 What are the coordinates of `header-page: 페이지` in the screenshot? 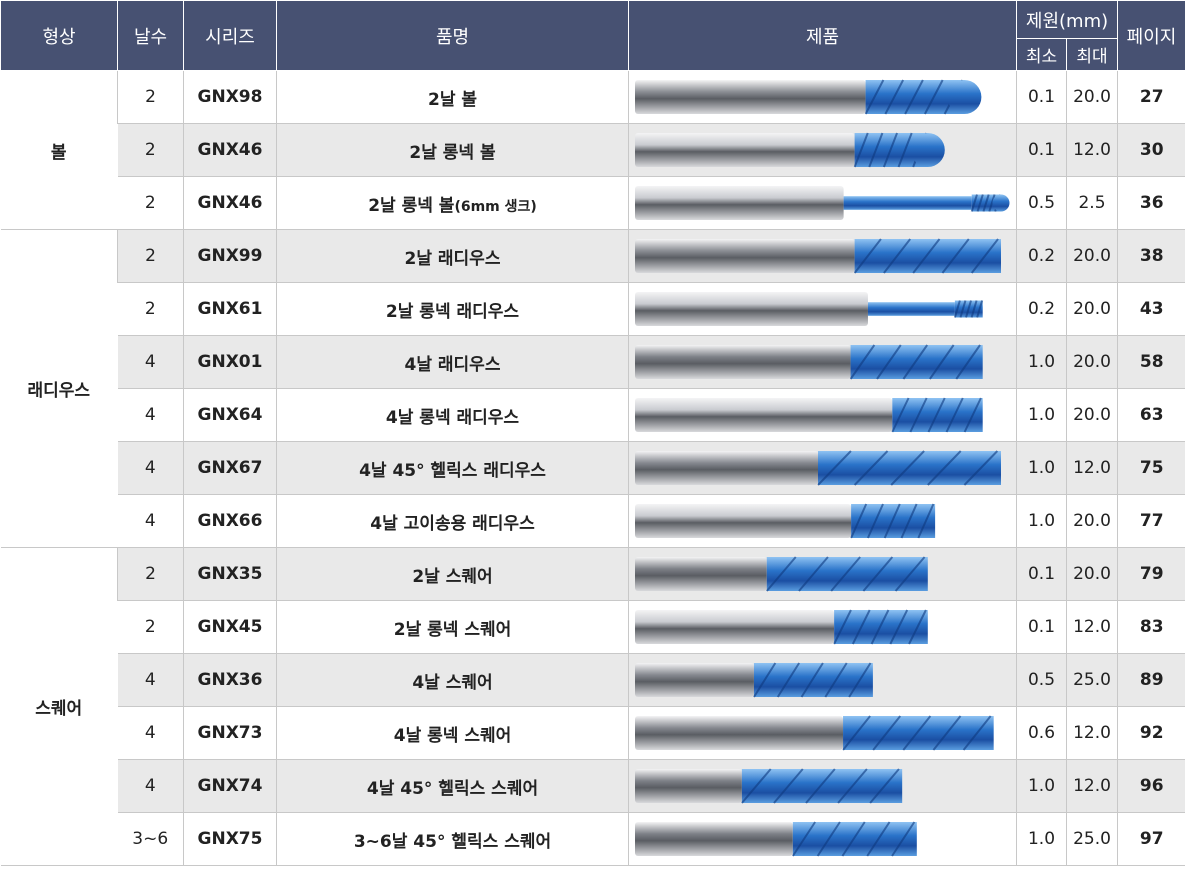 It's located at (1151, 35).